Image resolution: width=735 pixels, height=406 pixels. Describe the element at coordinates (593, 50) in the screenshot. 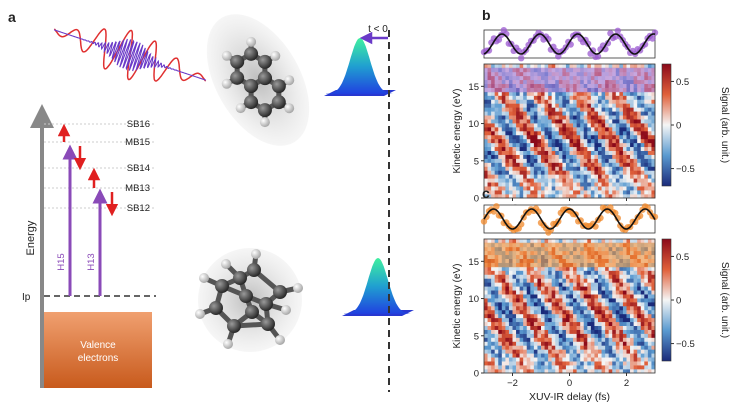

I see `trace-point` at that location.